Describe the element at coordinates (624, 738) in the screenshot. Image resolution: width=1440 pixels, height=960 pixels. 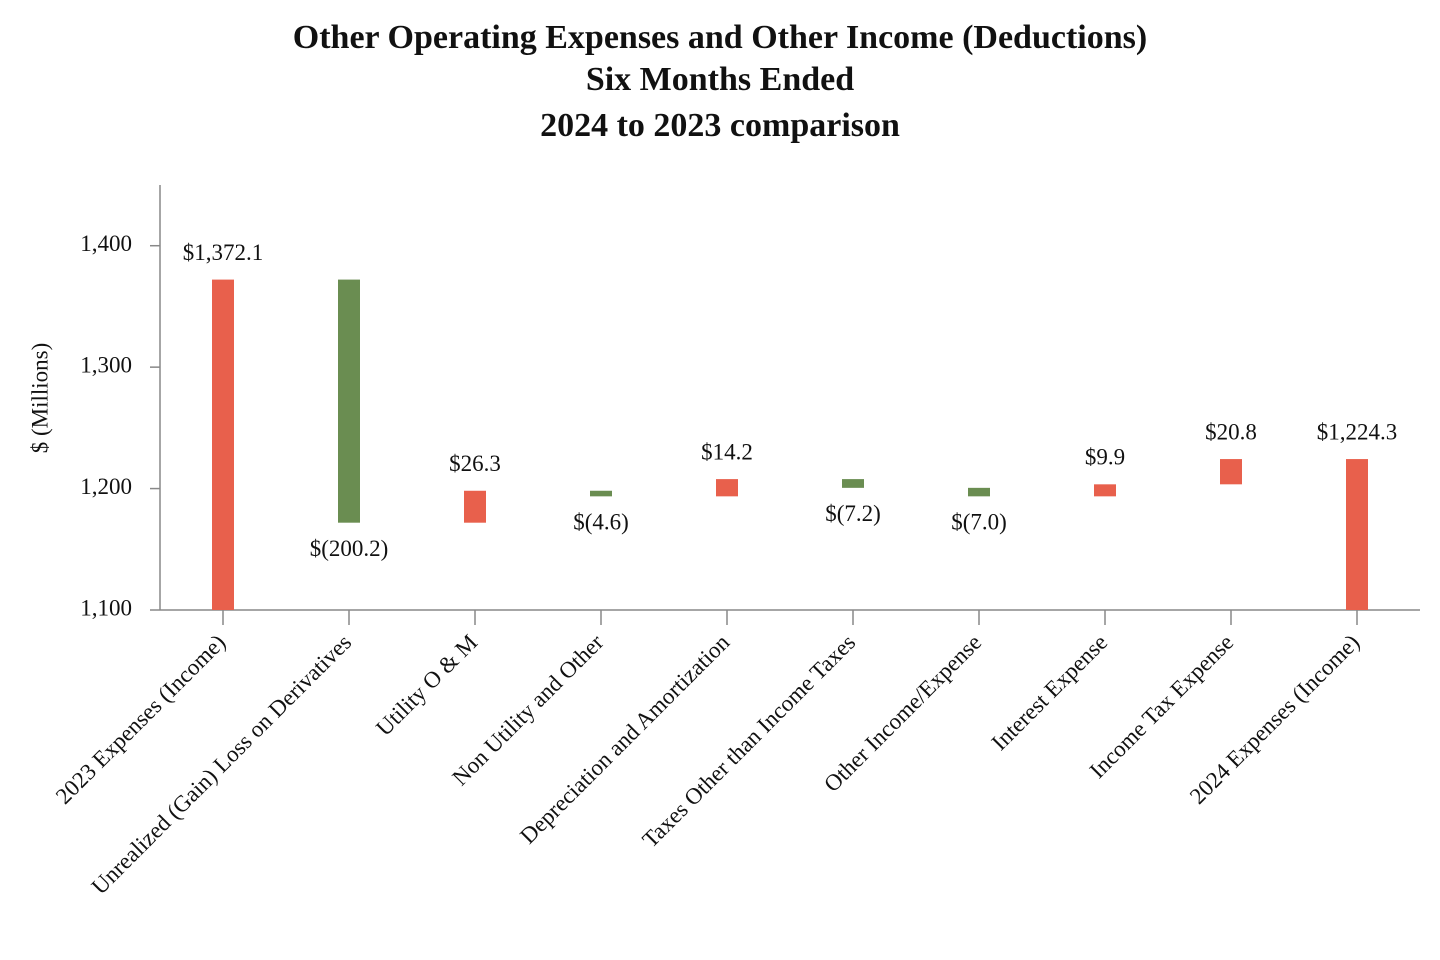
I see `x-tick-label: Depreciation and Amortization` at that location.